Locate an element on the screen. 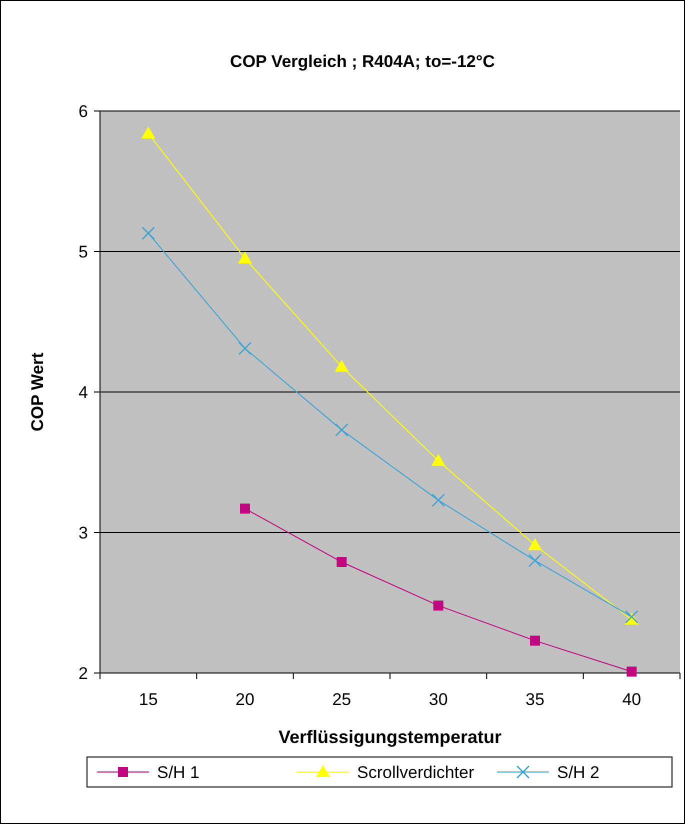 The image size is (685, 824). x-tick-label: 30 is located at coordinates (438, 699).